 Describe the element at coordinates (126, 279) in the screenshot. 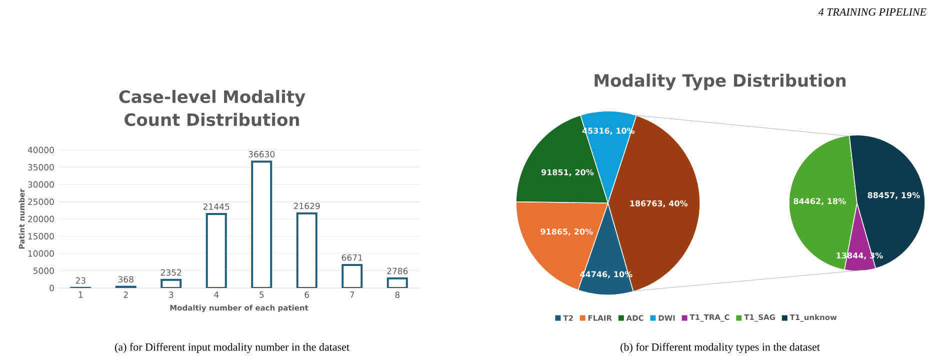

I see `data-label: 368` at that location.